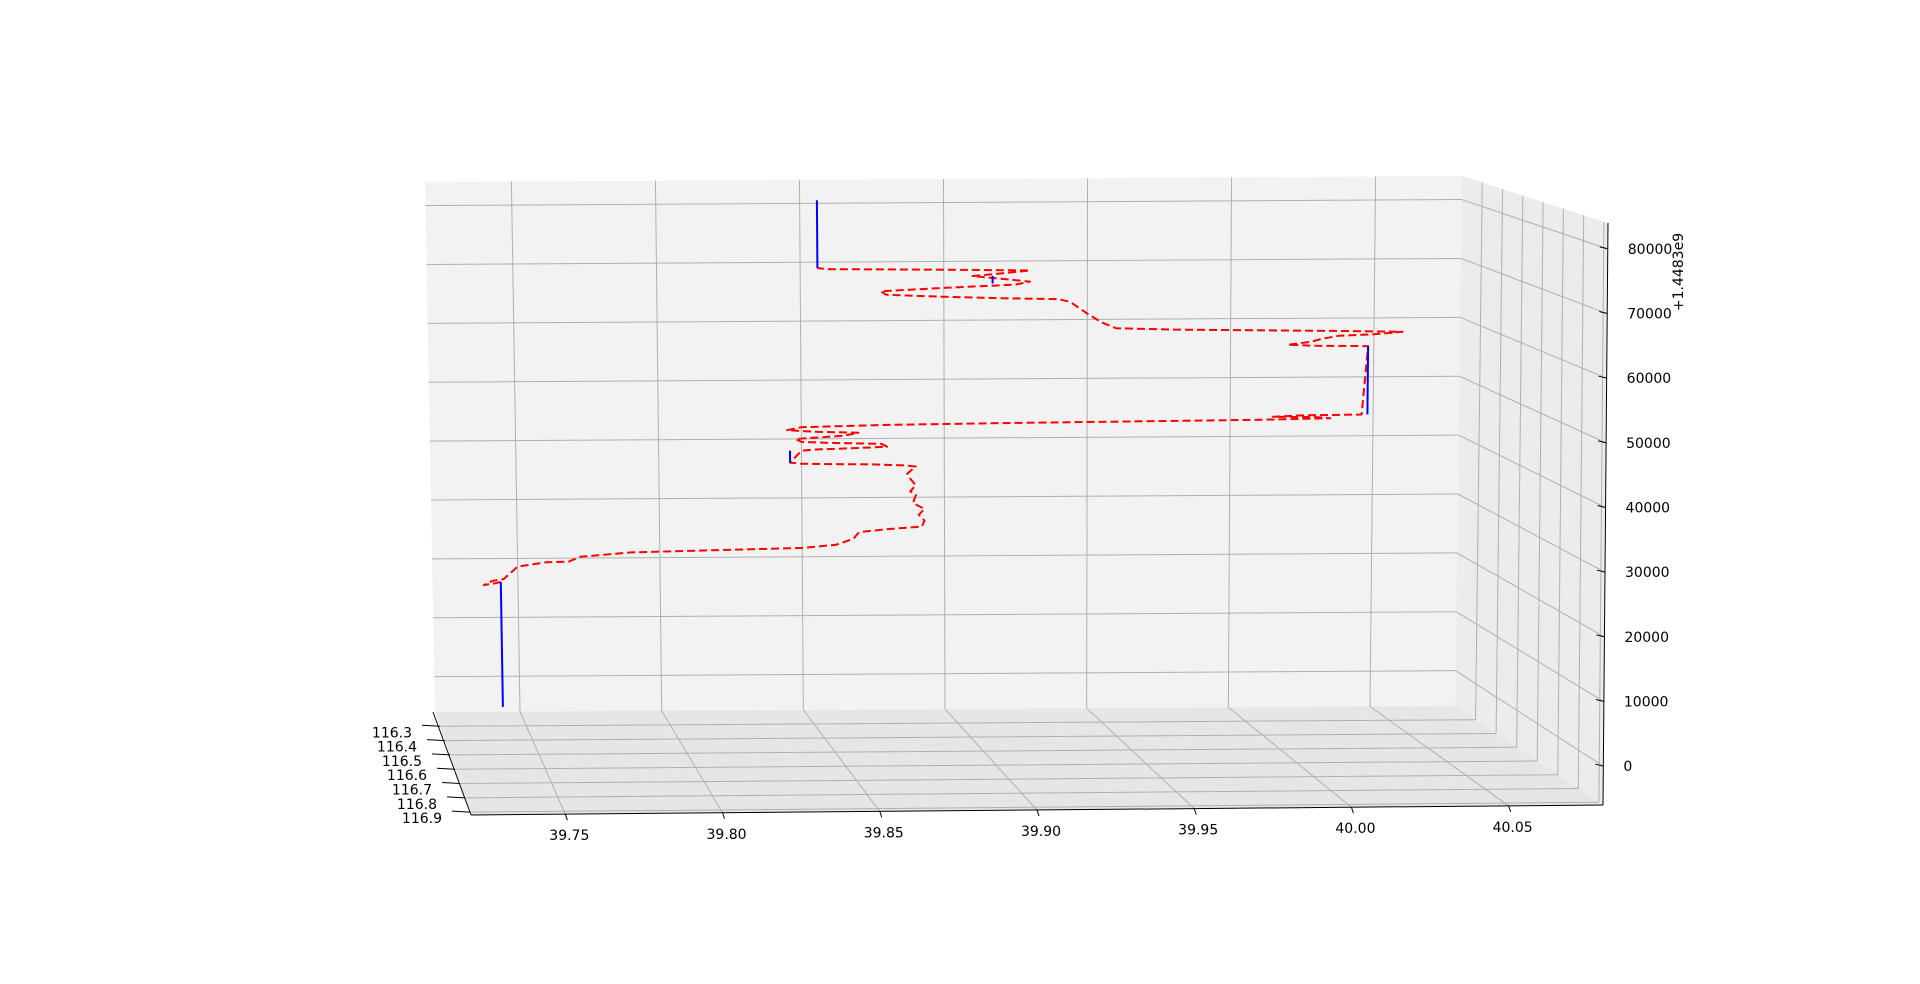 The image size is (1920, 984). Describe the element at coordinates (1650, 250) in the screenshot. I see `z-tick-label: 80000` at that location.